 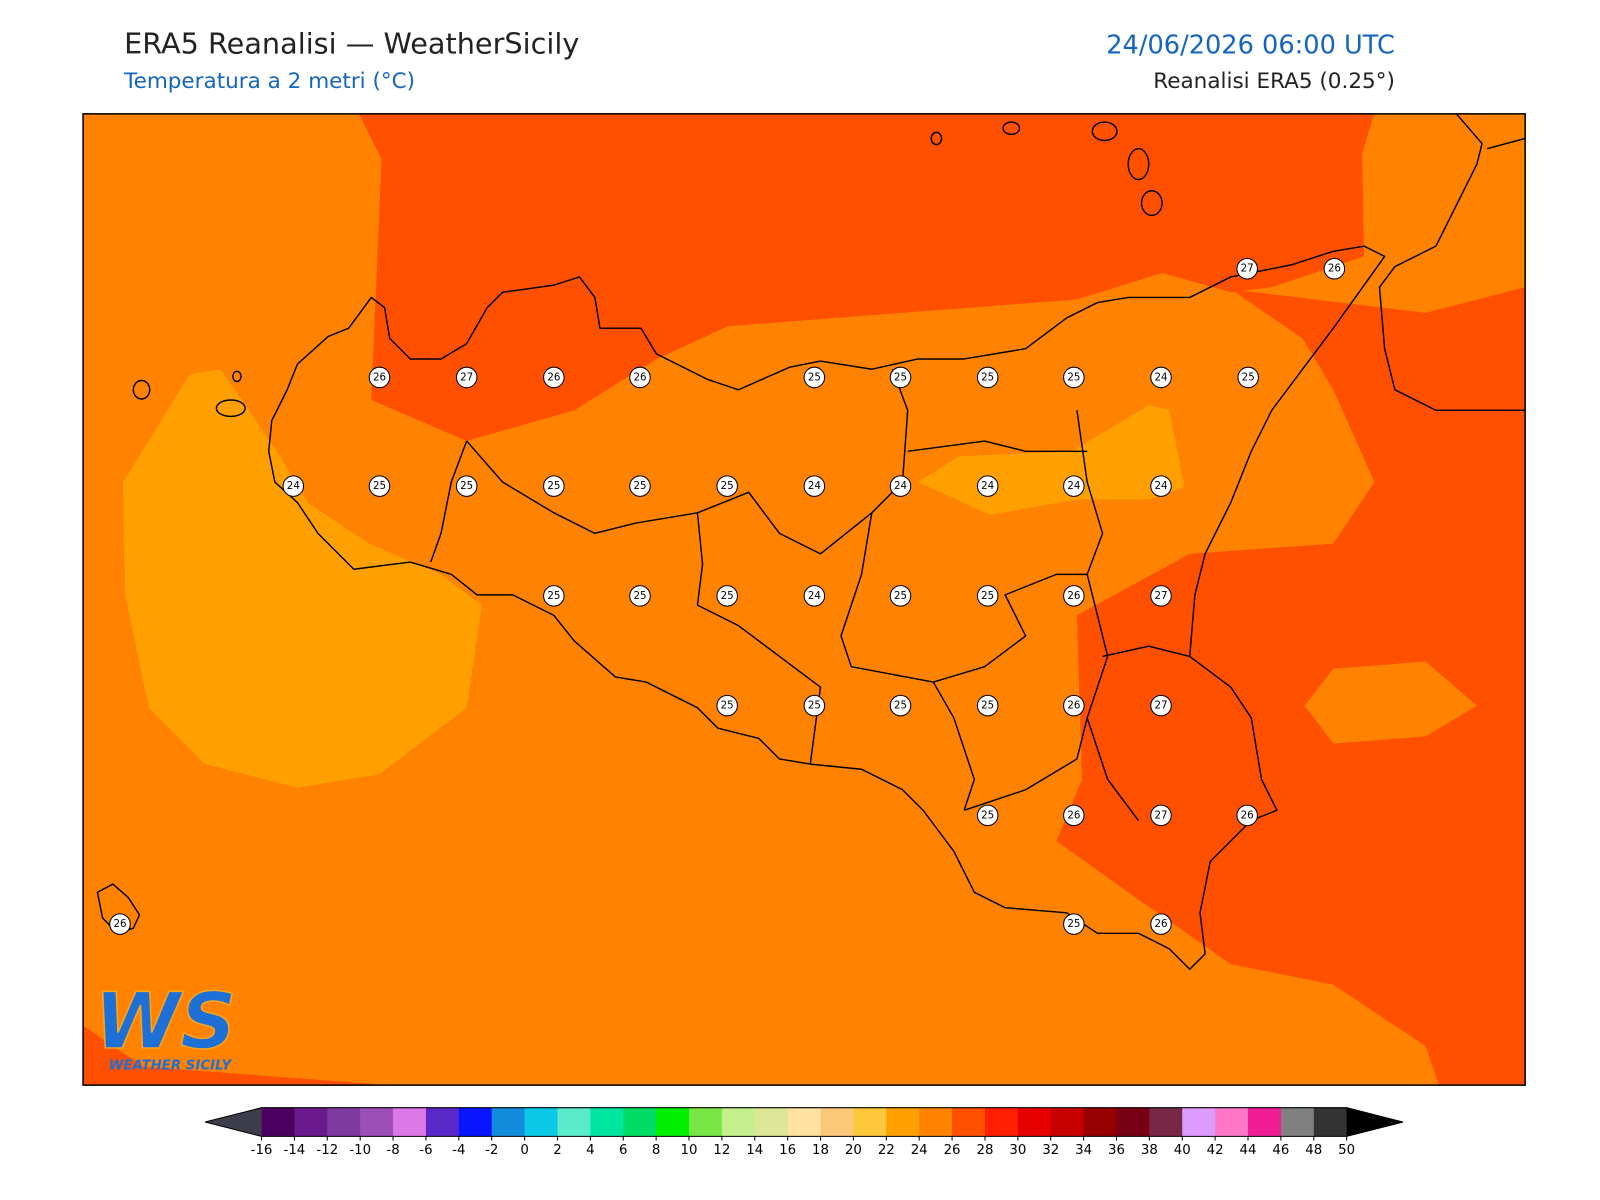 I want to click on colorbar-tick-label: 24, so click(x=919, y=1150).